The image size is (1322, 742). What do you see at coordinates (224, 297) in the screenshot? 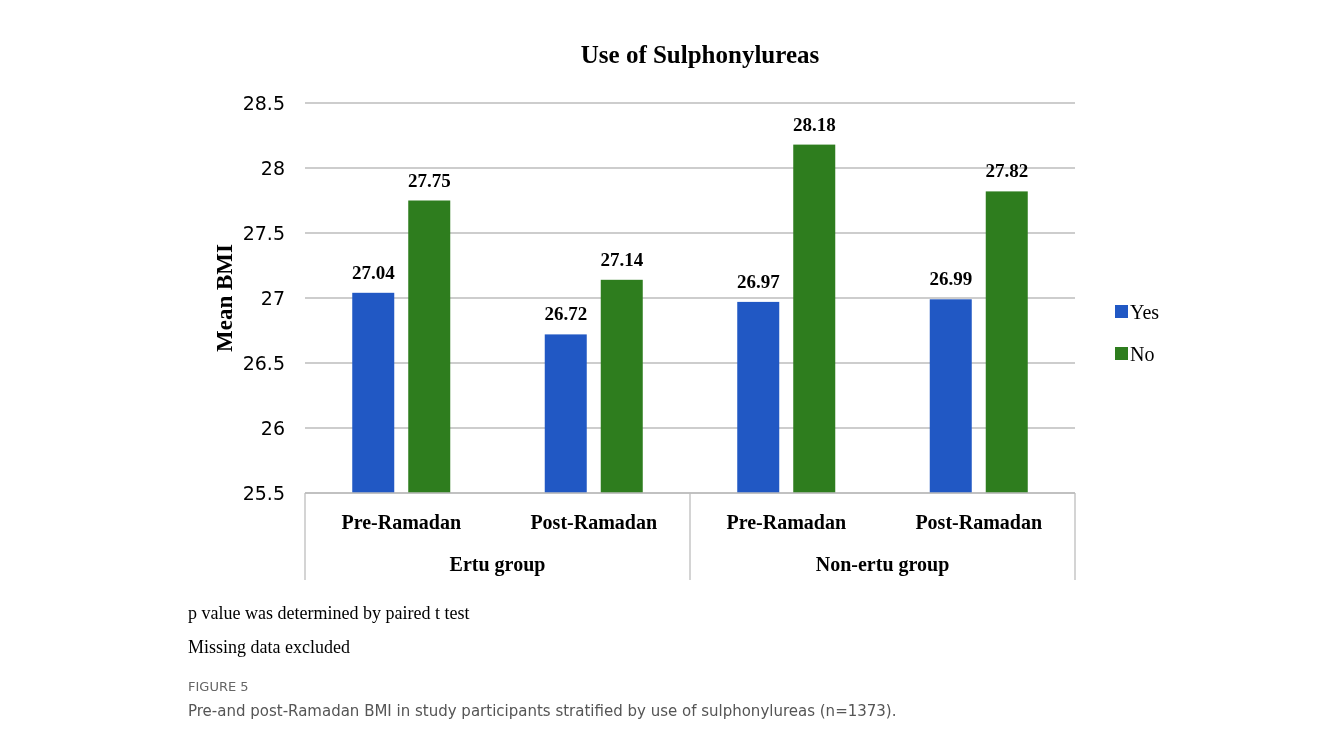
I see `y-axis-title: Mean BMI` at bounding box center [224, 297].